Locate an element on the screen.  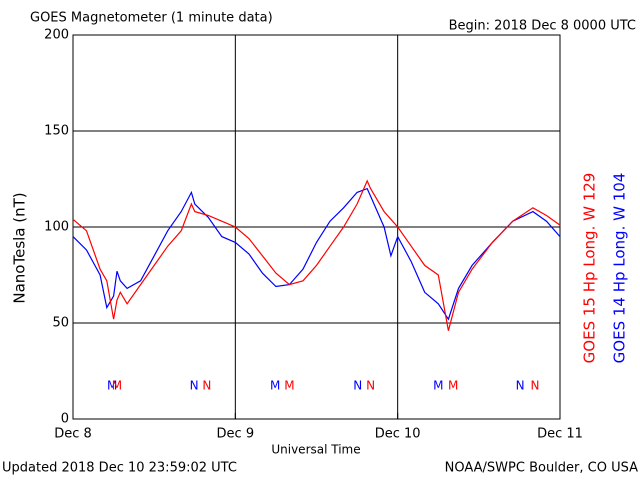
footer-right: NOAA/SWPC Boulder, CO USA is located at coordinates (541, 468).